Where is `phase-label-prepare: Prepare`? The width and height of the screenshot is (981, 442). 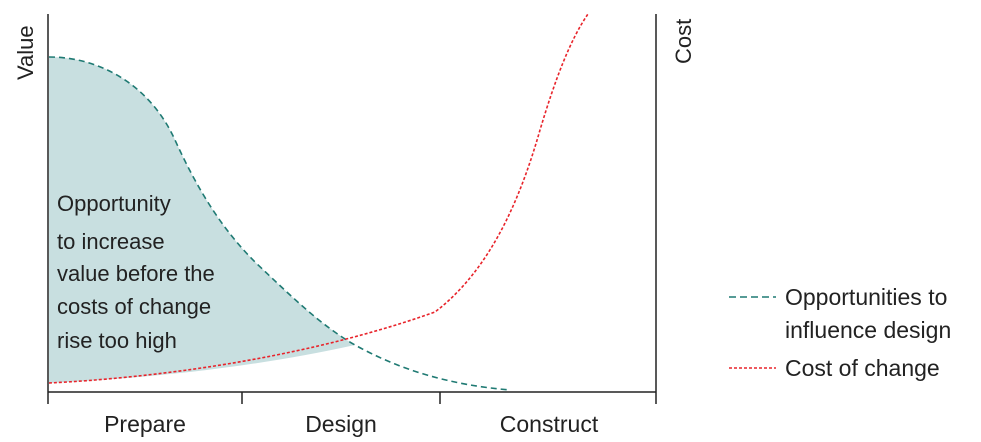
phase-label-prepare: Prepare is located at coordinates (145, 424).